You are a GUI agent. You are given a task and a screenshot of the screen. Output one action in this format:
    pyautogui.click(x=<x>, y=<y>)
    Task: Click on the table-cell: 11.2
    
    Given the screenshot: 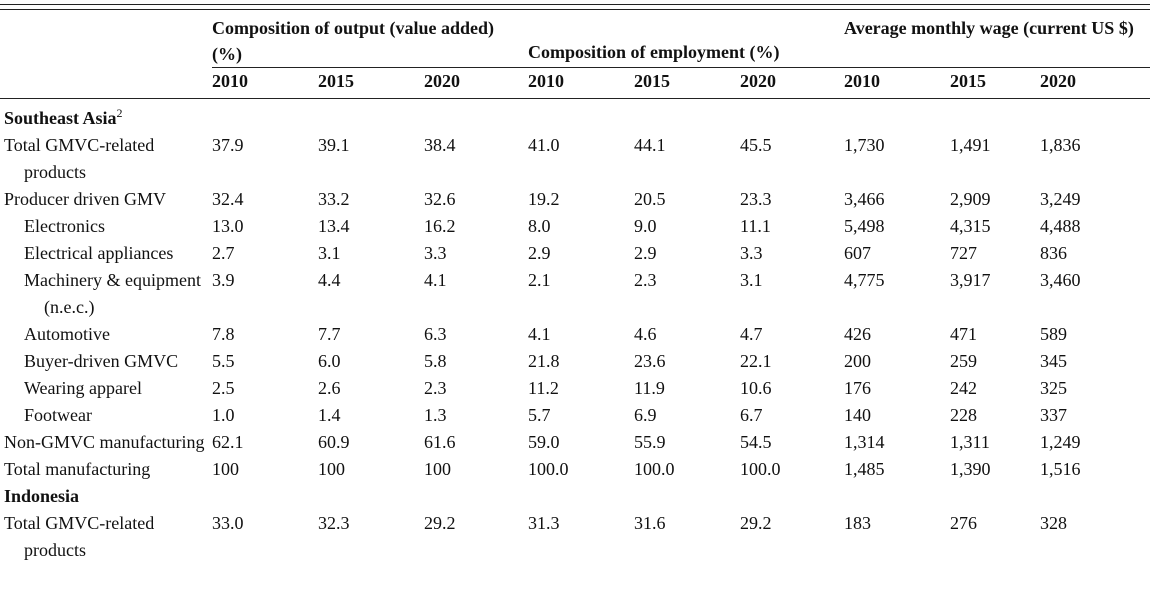 What is the action you would take?
    pyautogui.click(x=543, y=388)
    